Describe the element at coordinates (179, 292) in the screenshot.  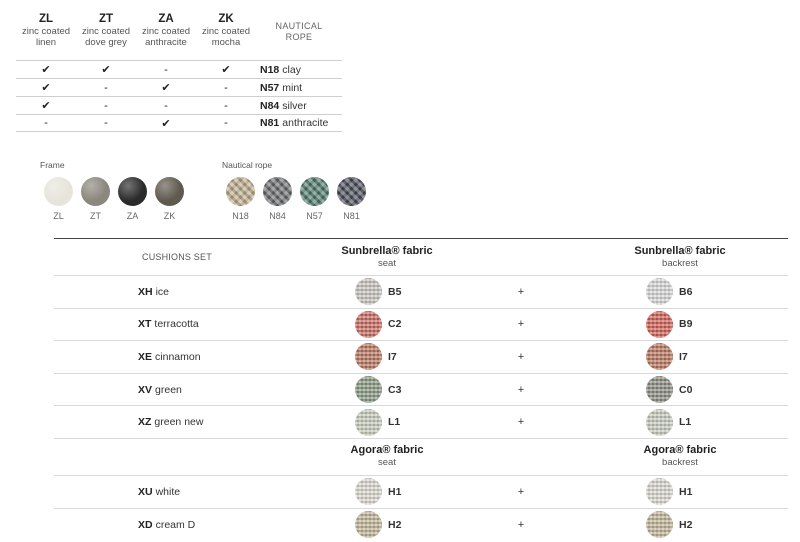
I see `cushion-set-name: XH ice` at that location.